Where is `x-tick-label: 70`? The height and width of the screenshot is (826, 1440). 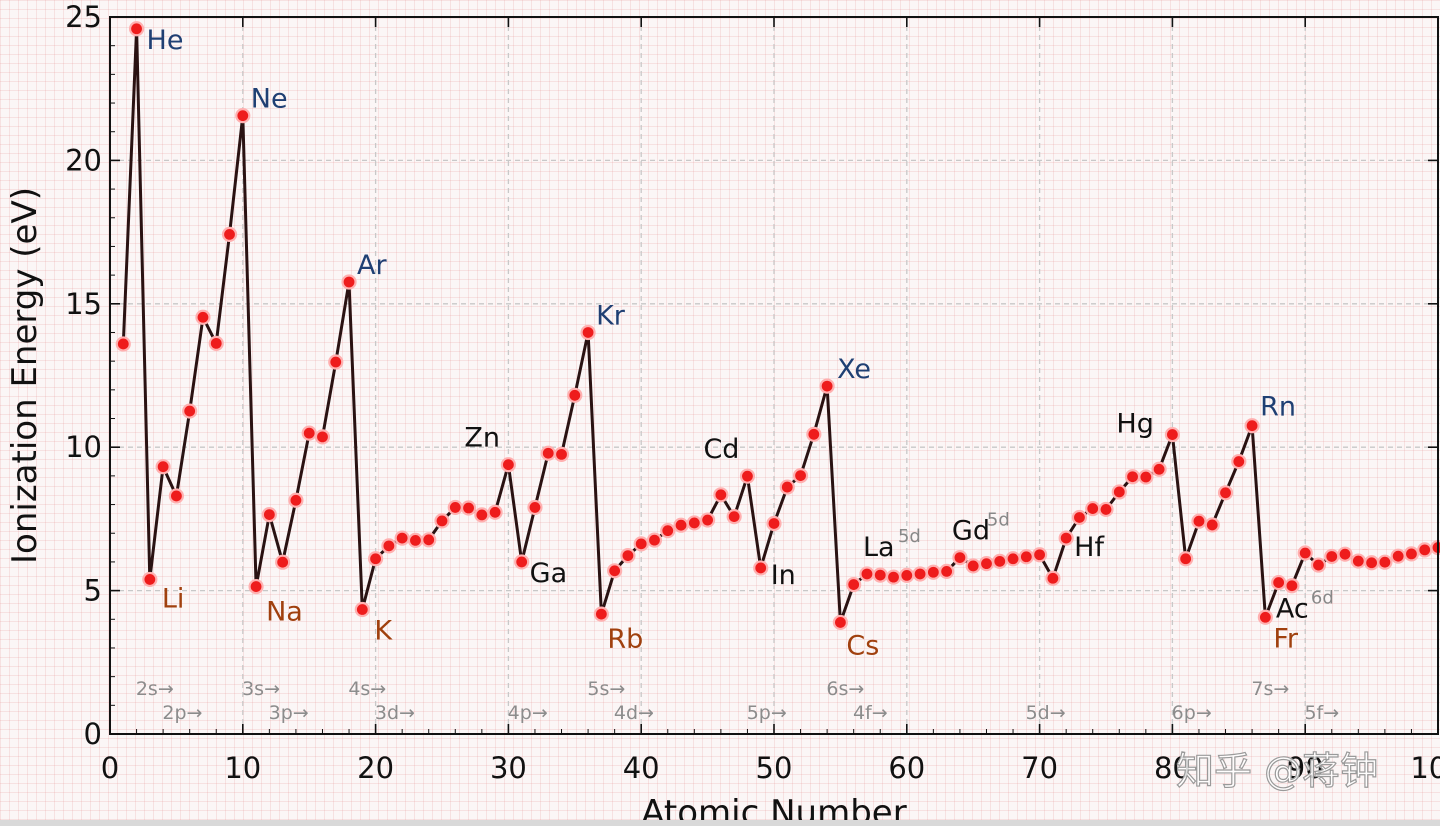
x-tick-label: 70 is located at coordinates (1039, 768).